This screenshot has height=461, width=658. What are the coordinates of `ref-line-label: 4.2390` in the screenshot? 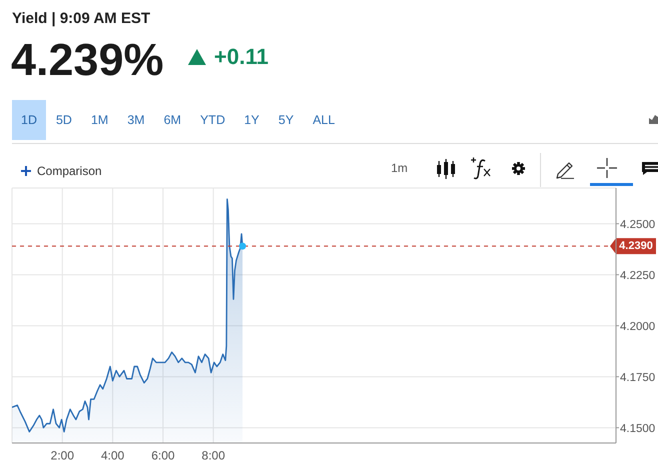 It's located at (636, 246).